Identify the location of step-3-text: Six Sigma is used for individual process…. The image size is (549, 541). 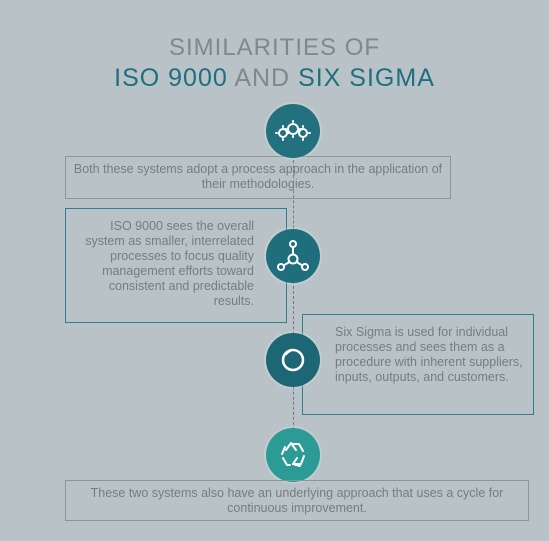
(429, 354).